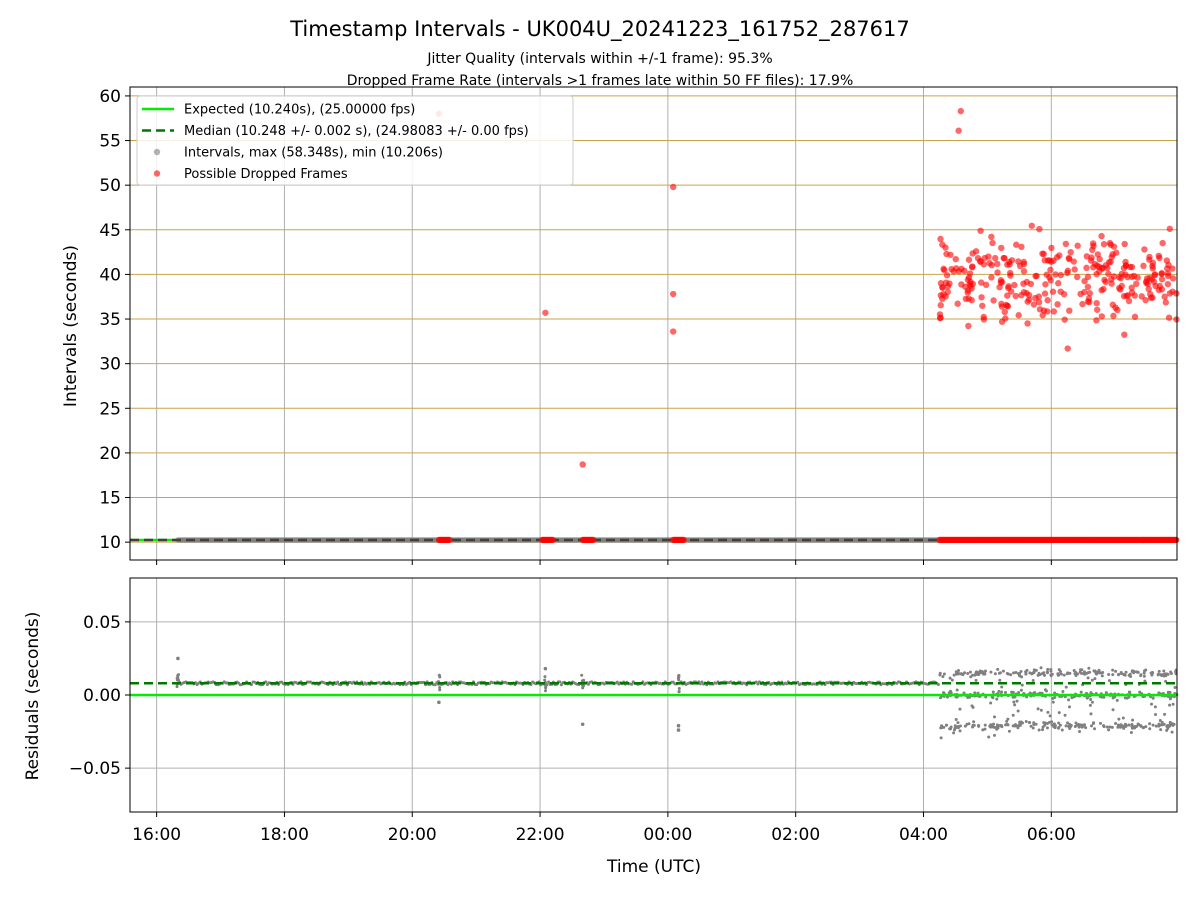 Image resolution: width=1200 pixels, height=900 pixels. I want to click on x-tick-label-2: 20:00, so click(412, 835).